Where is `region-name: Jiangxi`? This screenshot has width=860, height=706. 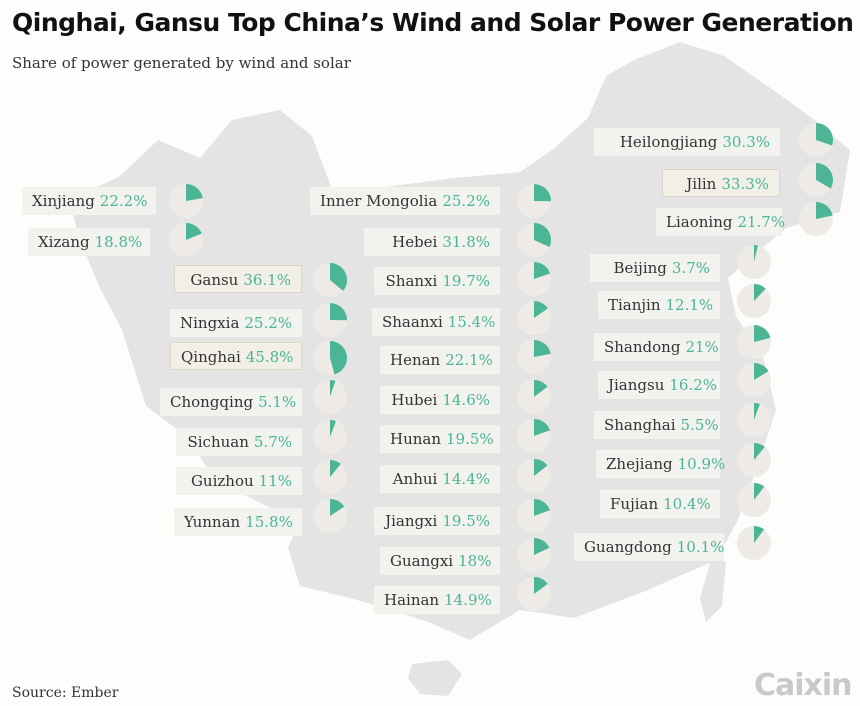 region-name: Jiangxi is located at coordinates (411, 521).